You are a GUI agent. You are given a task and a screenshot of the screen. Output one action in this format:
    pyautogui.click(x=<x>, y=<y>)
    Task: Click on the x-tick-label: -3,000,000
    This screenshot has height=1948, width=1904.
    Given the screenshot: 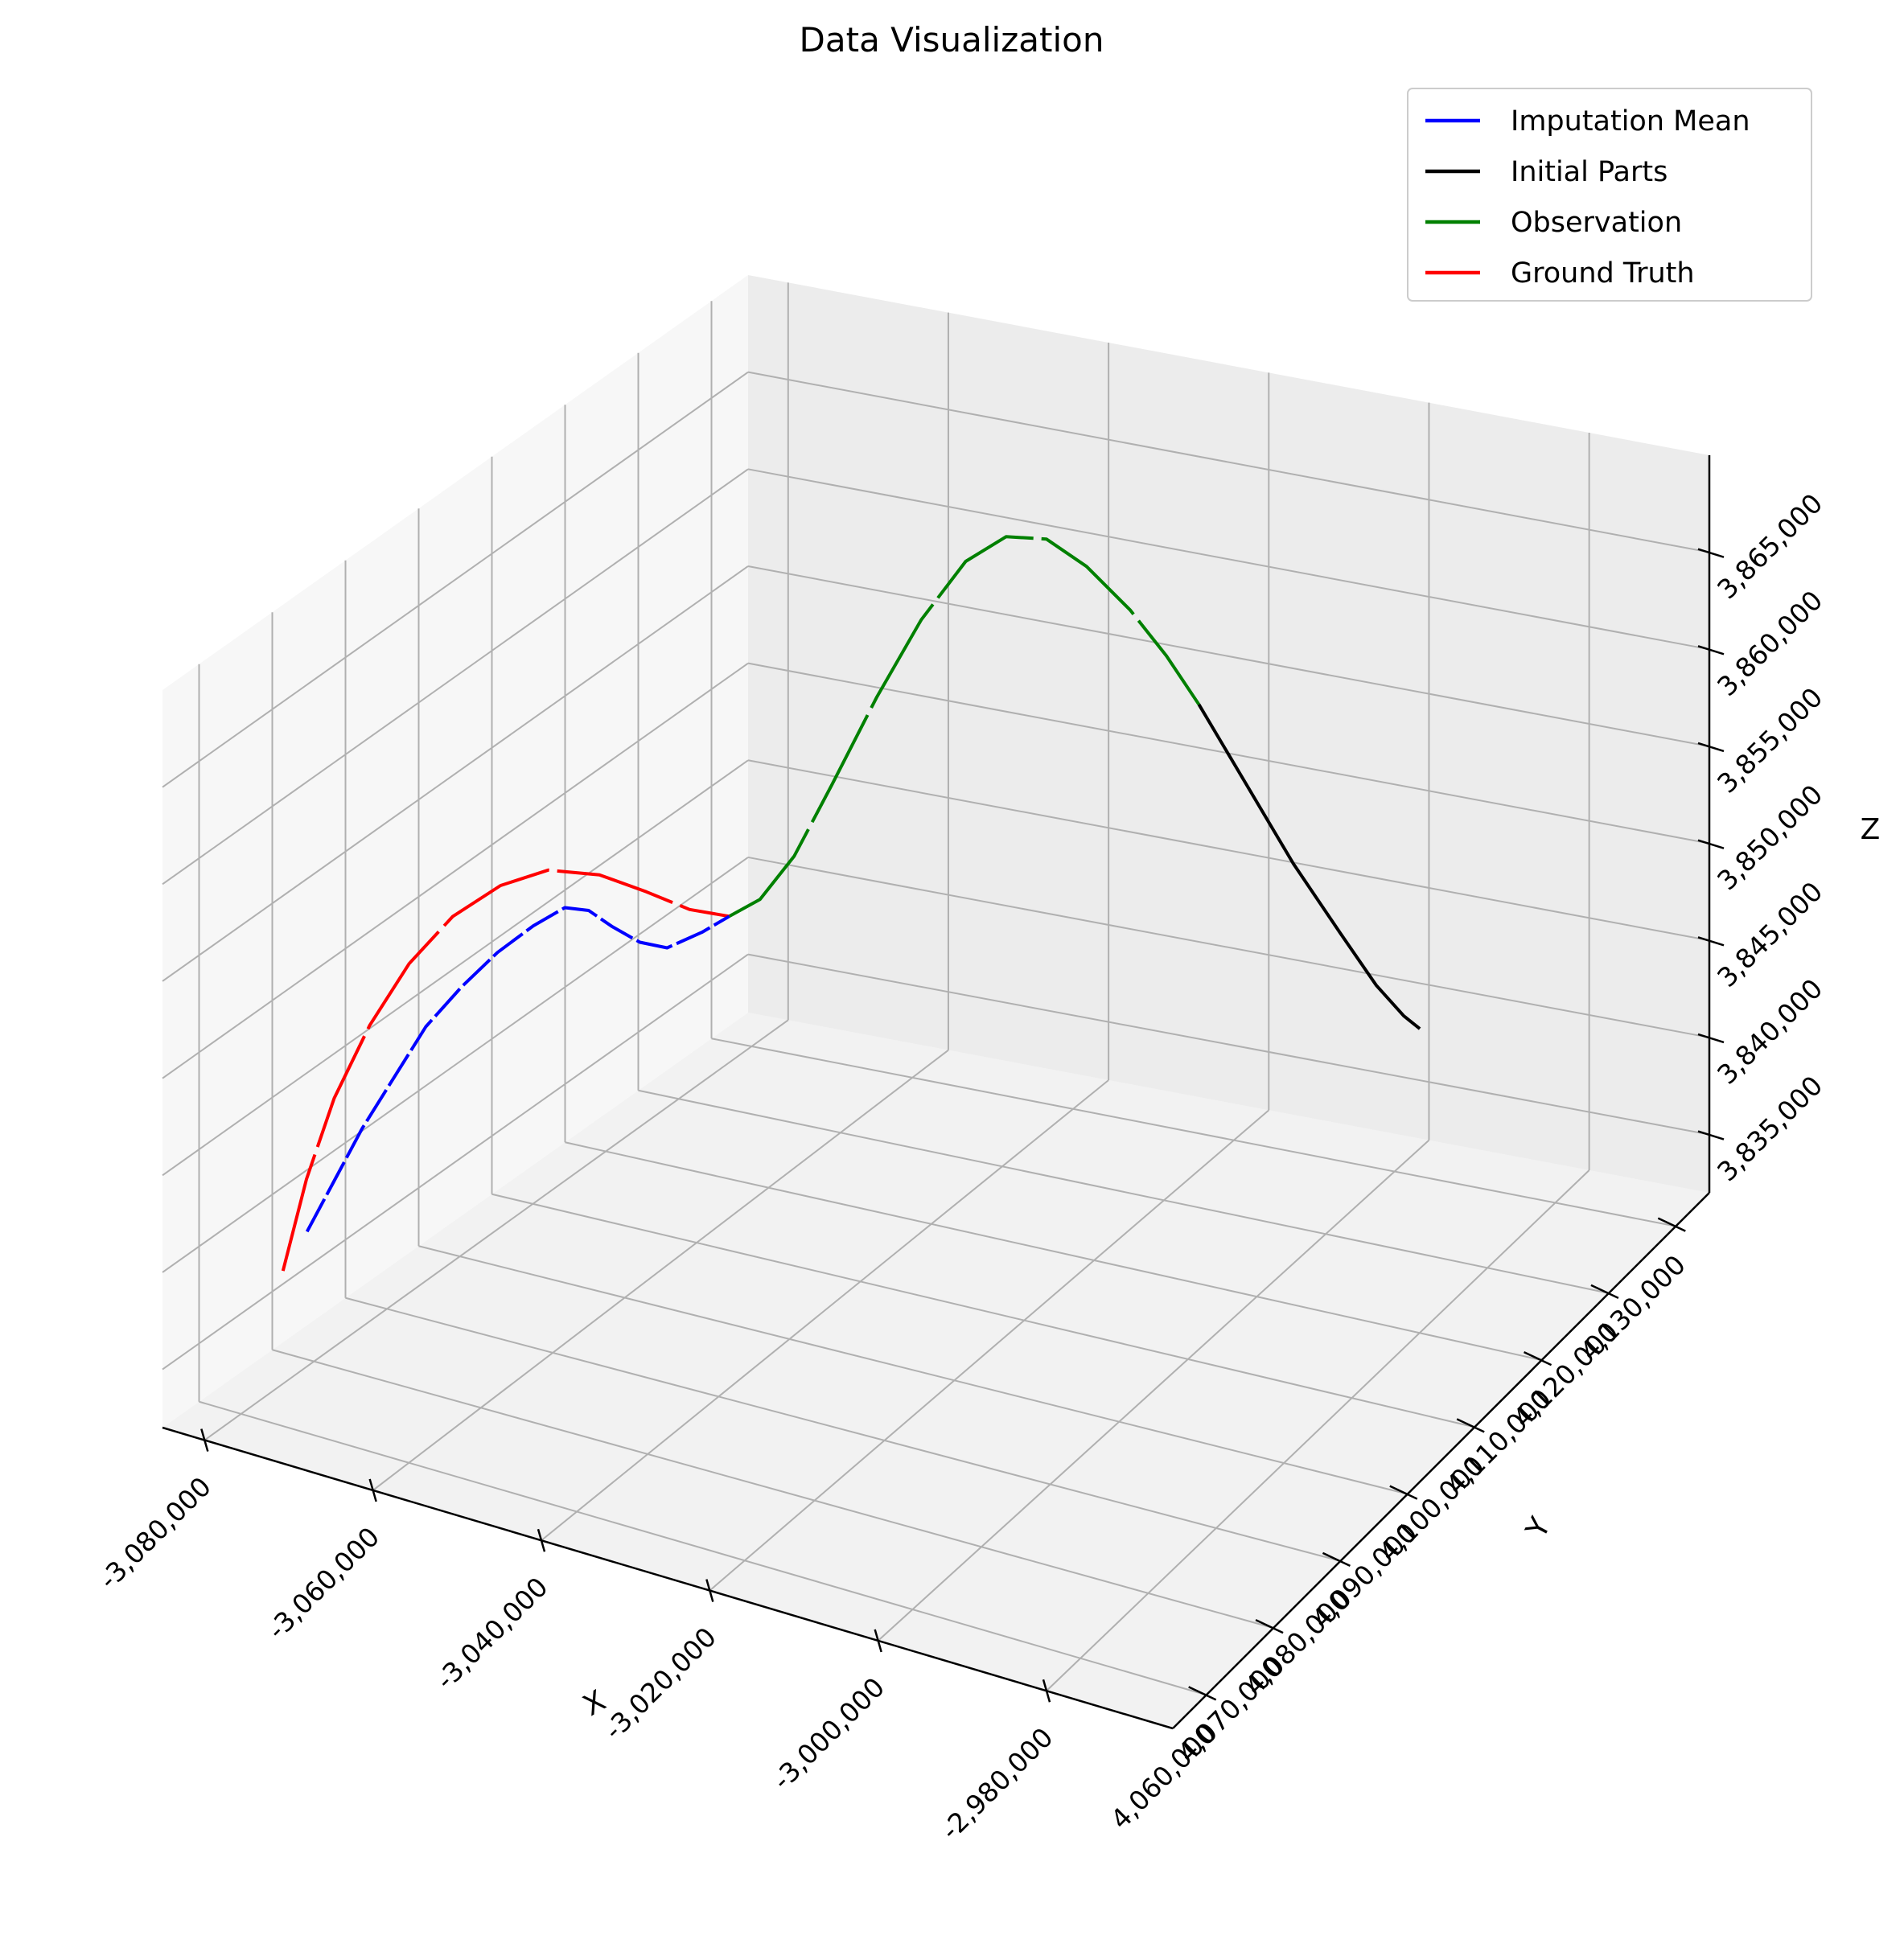 What is the action you would take?
    pyautogui.click(x=829, y=1733)
    